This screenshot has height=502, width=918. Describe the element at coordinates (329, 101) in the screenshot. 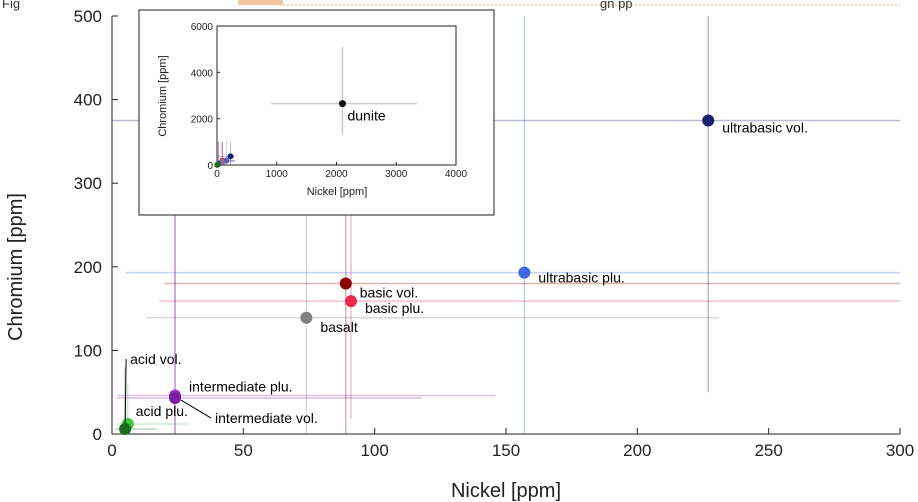

I see `inset-area: 0 1000 2000 3000 4000 0 2000 4000 6000 dunite` at that location.